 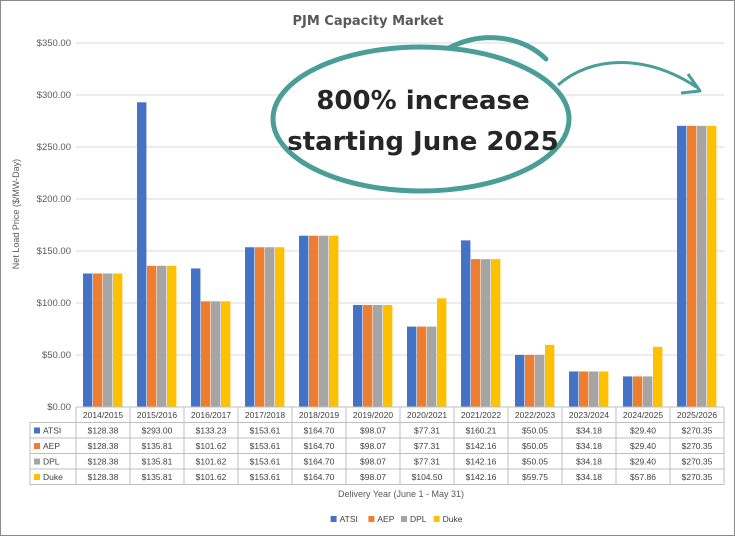 What do you see at coordinates (628, 75) in the screenshot?
I see `callout-arrow` at bounding box center [628, 75].